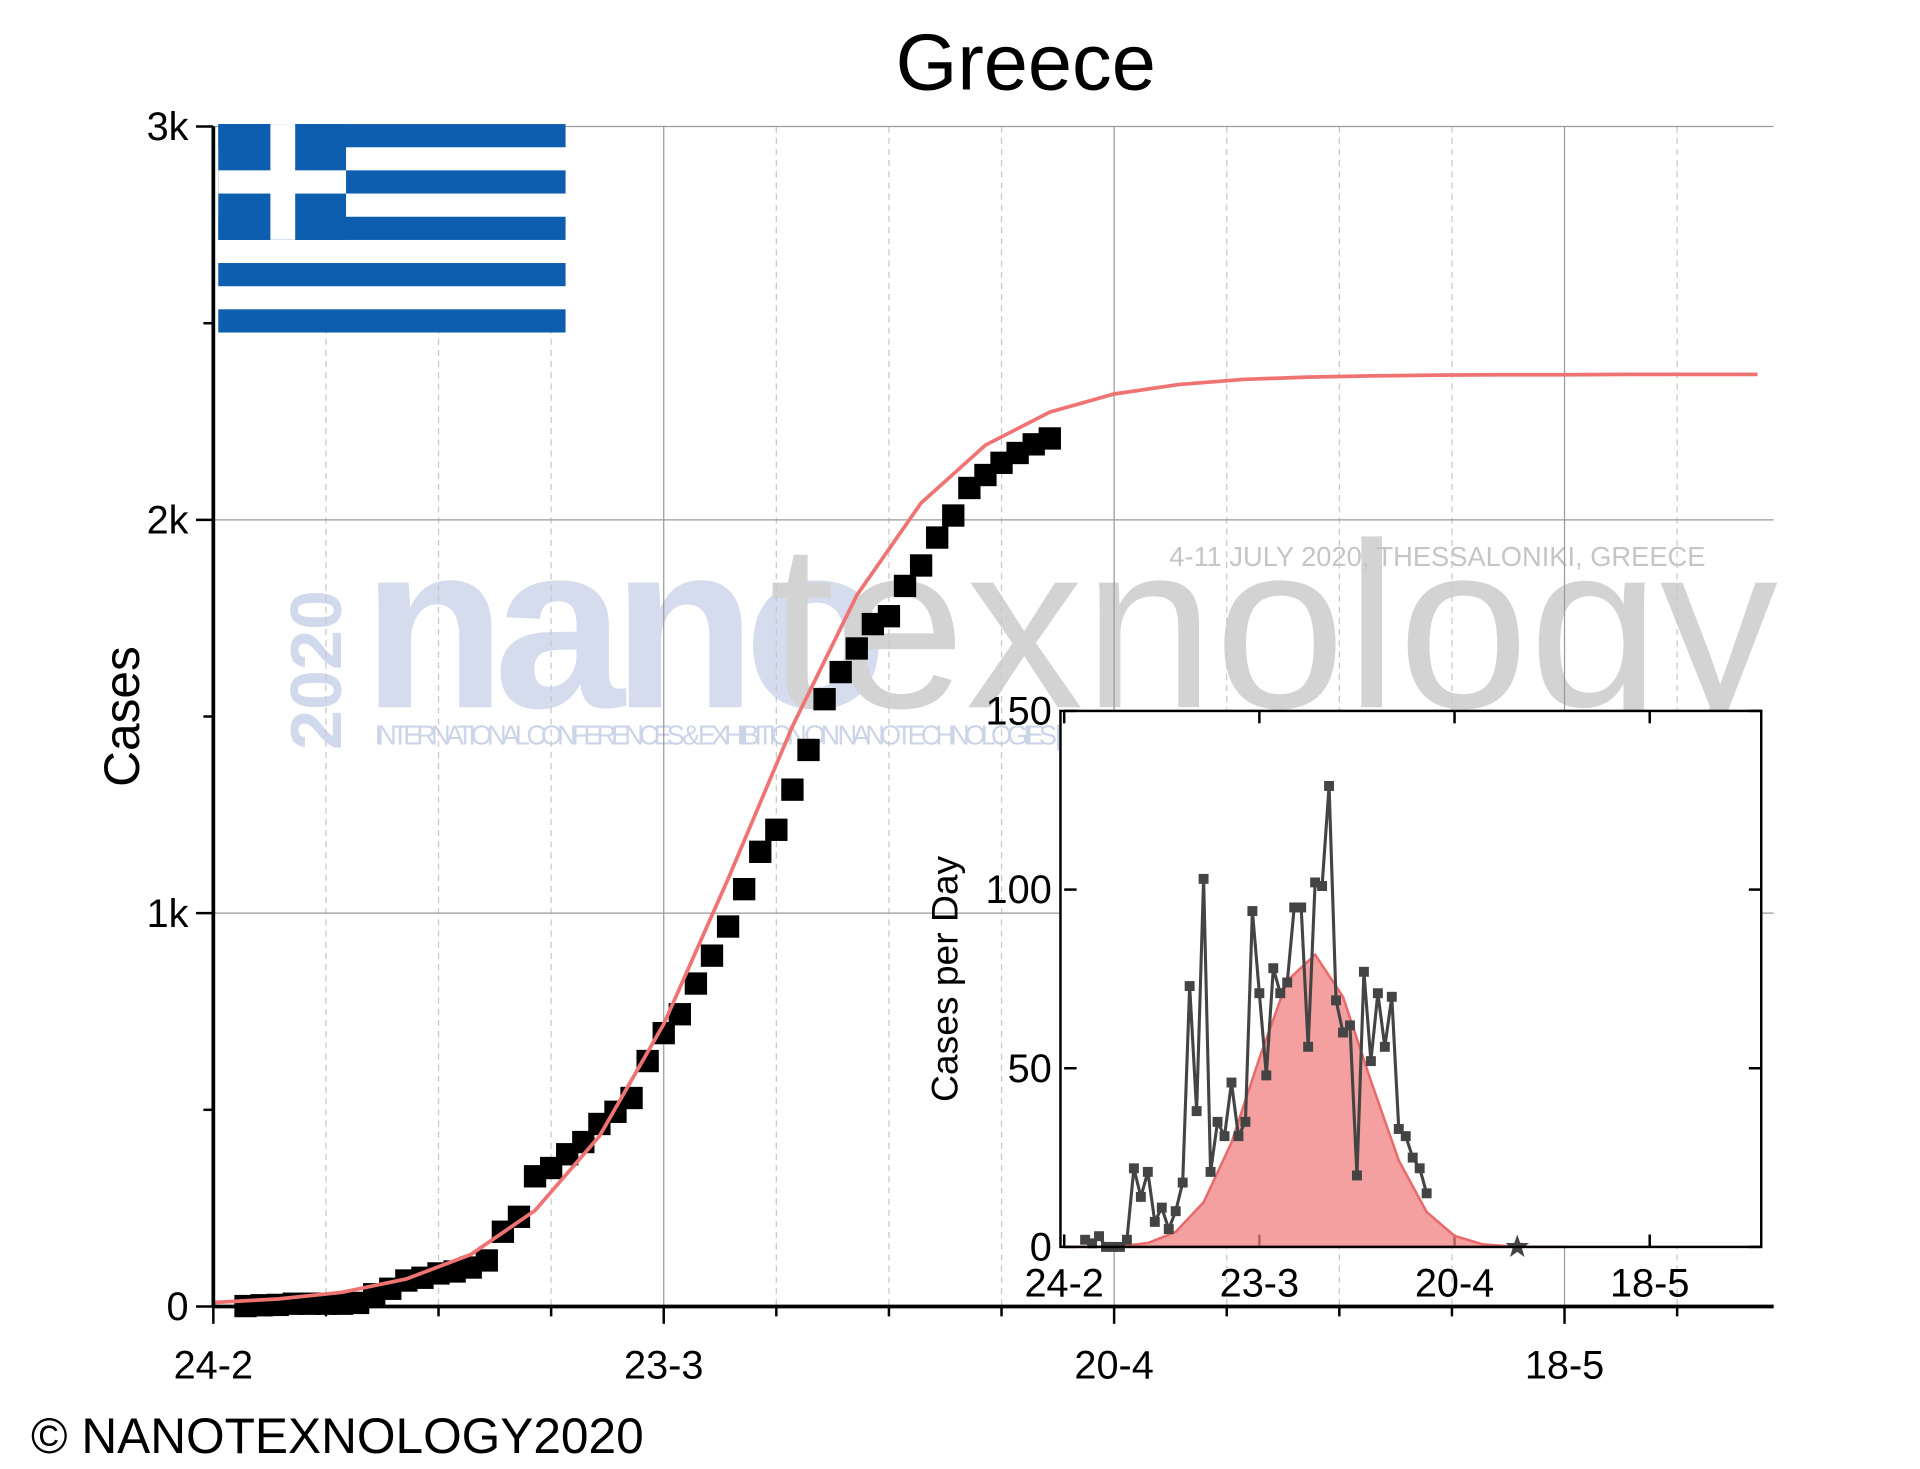  I want to click on inset-background, so click(1411, 978).